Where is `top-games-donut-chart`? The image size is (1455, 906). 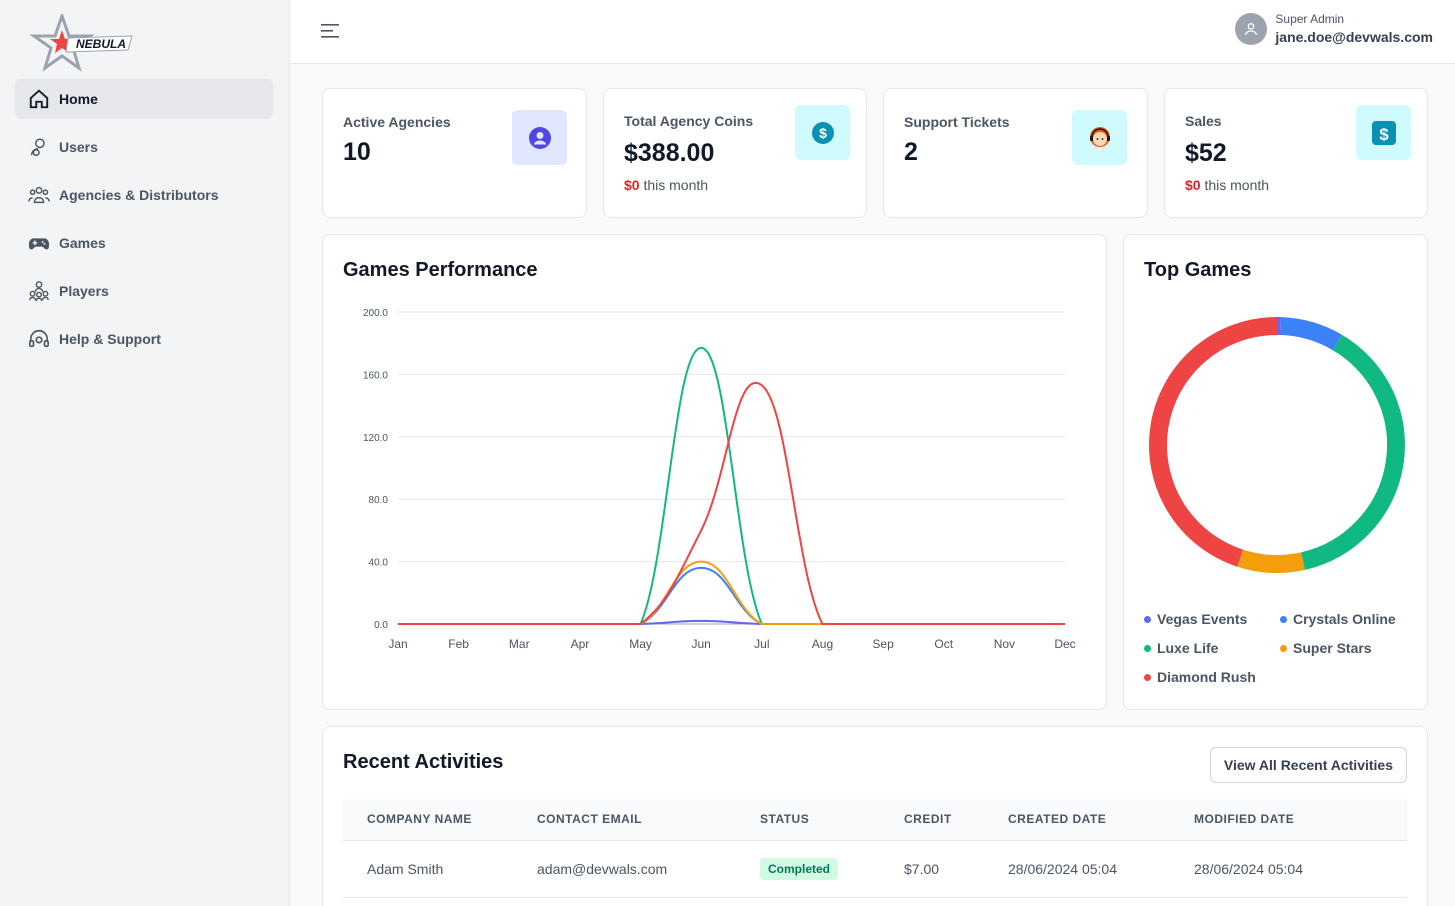 top-games-donut-chart is located at coordinates (1277, 445).